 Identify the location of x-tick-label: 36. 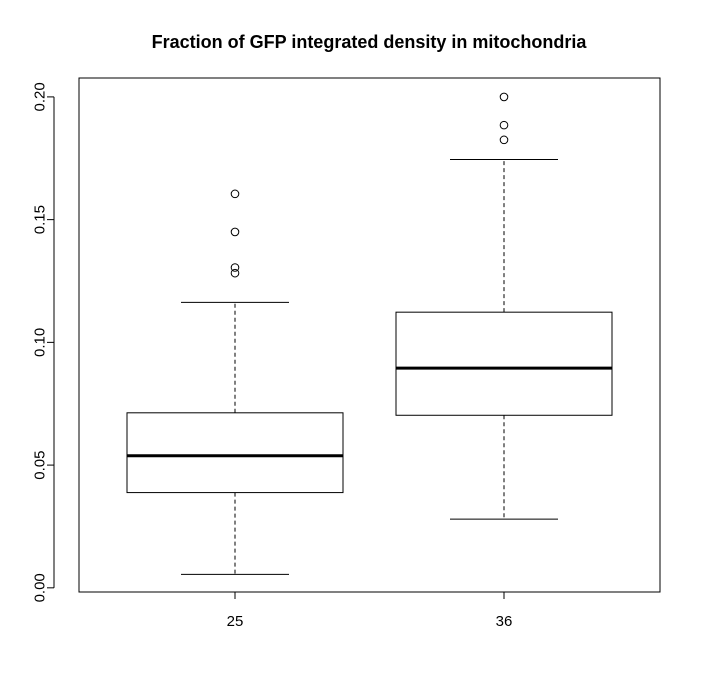
(504, 621).